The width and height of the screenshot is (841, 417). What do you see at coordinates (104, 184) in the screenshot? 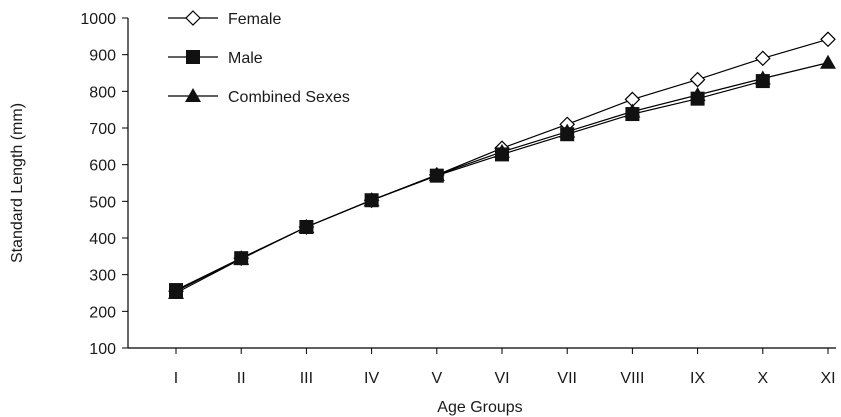
I see `y-ticks: 100 200 300 400 500 600 700 800 900 1000` at bounding box center [104, 184].